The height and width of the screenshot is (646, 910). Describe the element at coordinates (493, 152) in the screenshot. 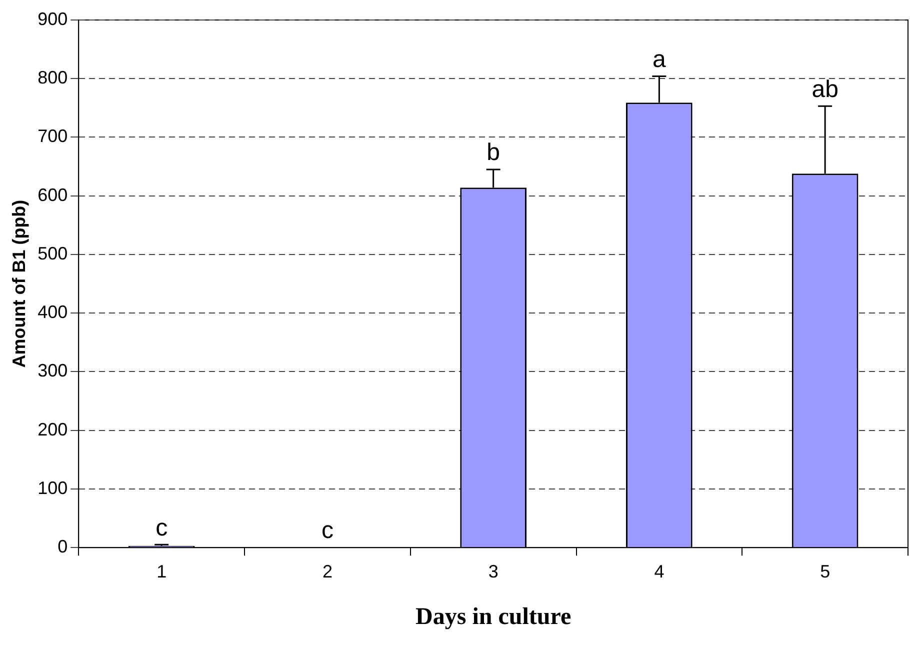

I see `annotation: b` at that location.